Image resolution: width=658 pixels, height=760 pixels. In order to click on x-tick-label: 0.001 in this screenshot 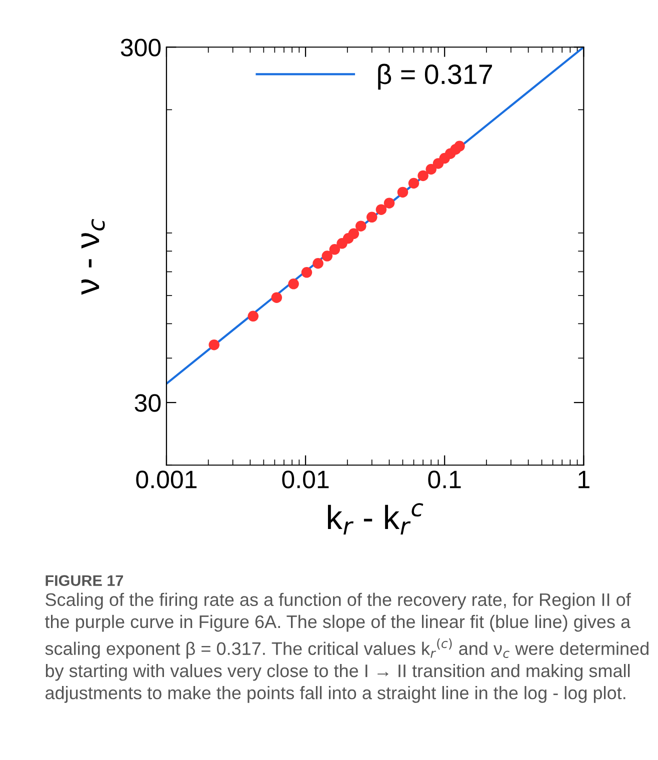, I will do `click(166, 479)`.